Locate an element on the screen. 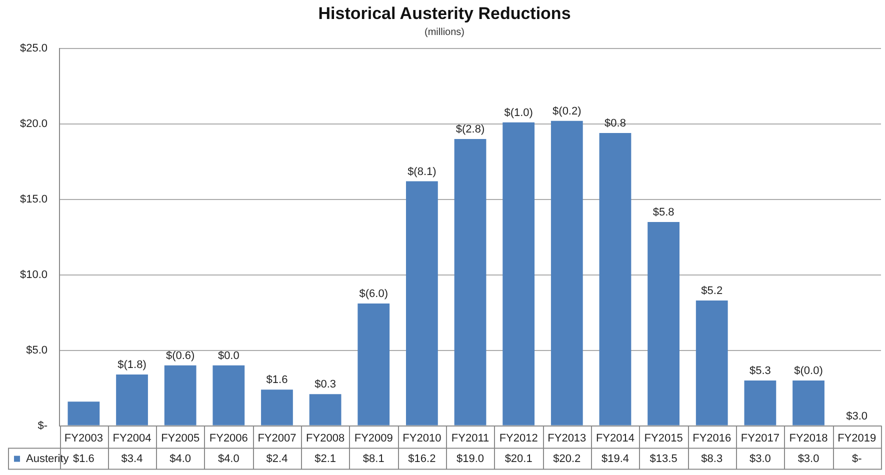 This screenshot has height=475, width=885. x-tick-label: FY2006 is located at coordinates (228, 438).